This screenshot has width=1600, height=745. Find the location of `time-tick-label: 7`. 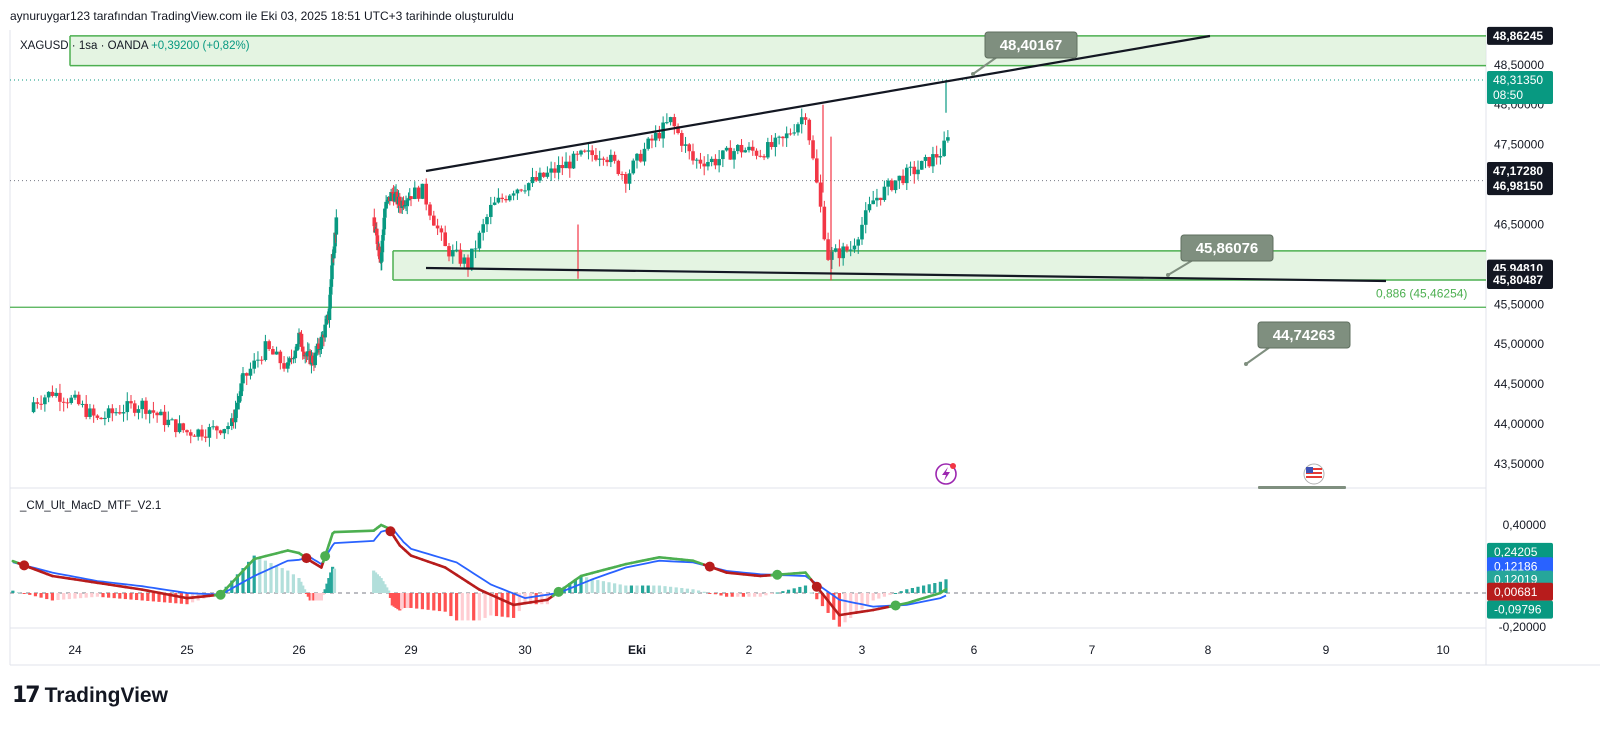

time-tick-label: 7 is located at coordinates (1092, 650).